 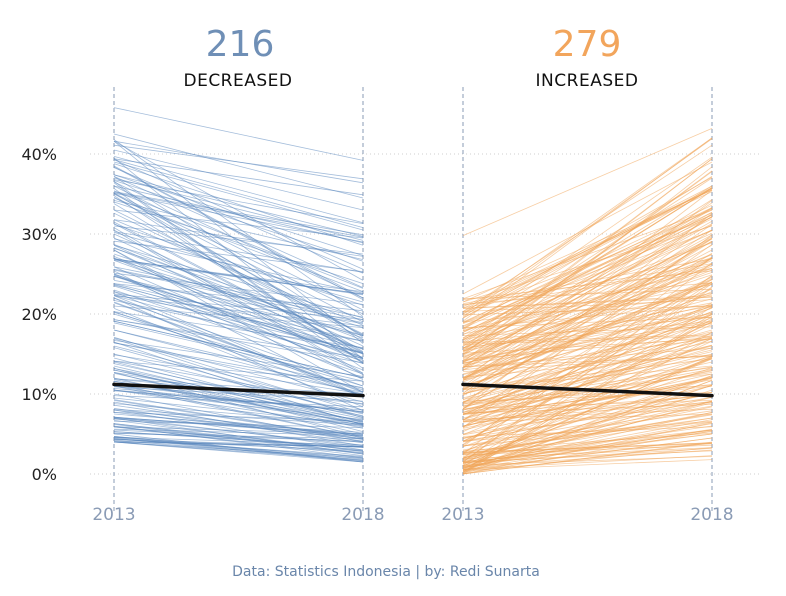 What do you see at coordinates (113, 515) in the screenshot?
I see `x-tick-2013-left: 2013` at bounding box center [113, 515].